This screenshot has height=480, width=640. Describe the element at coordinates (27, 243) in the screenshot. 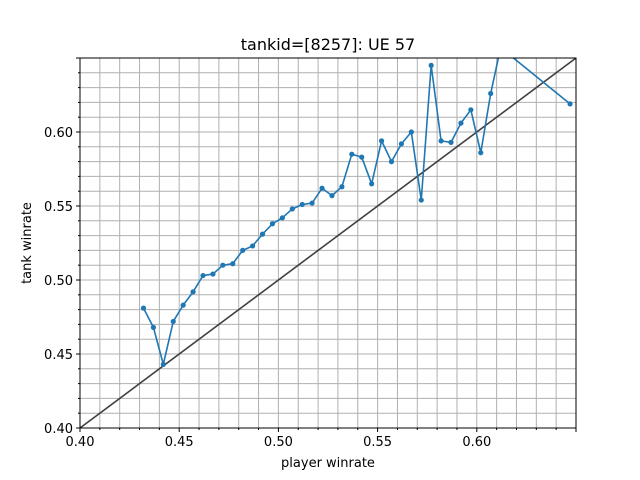

I see `y-axis-label: tank winrate` at that location.